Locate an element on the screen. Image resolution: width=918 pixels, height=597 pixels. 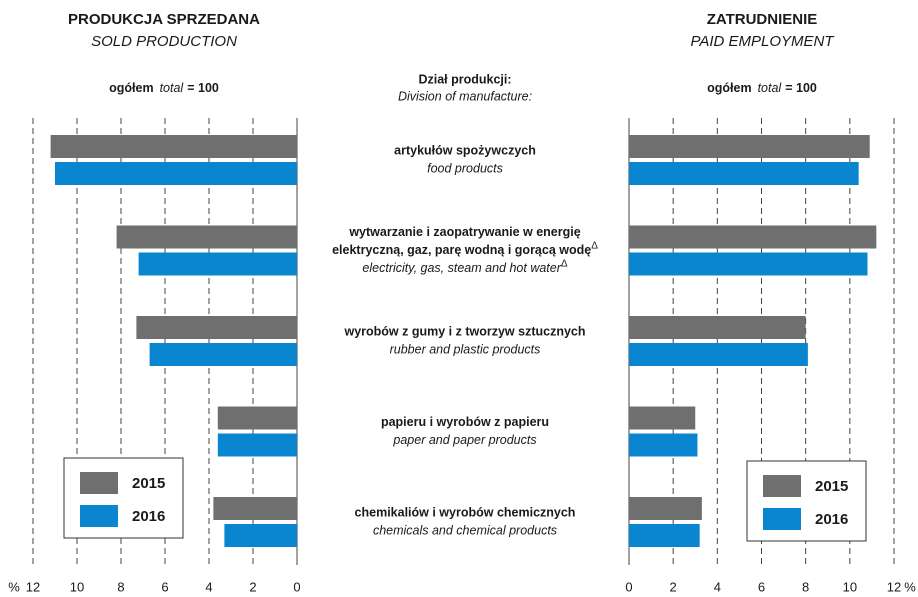
panel-title: PRODUKCJA SPRZEDANA is located at coordinates (164, 19).